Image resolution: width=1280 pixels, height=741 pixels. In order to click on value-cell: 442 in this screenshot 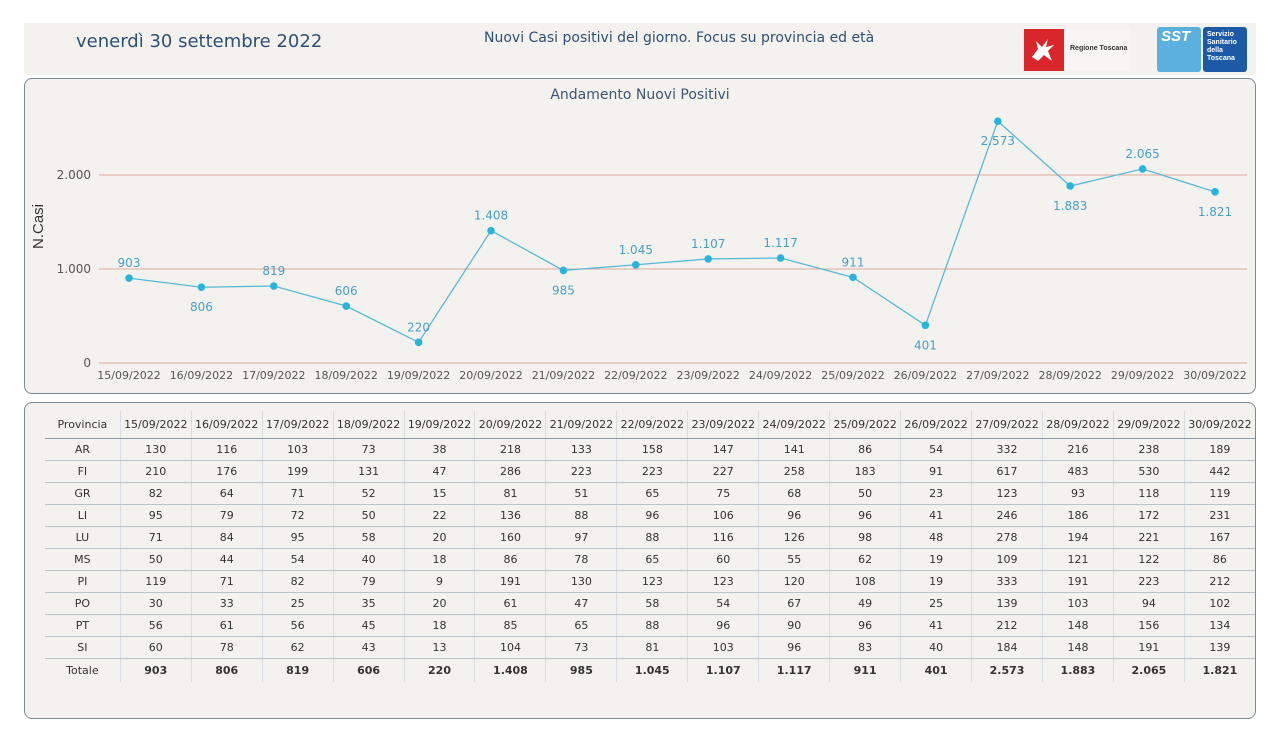, I will do `click(1219, 471)`.